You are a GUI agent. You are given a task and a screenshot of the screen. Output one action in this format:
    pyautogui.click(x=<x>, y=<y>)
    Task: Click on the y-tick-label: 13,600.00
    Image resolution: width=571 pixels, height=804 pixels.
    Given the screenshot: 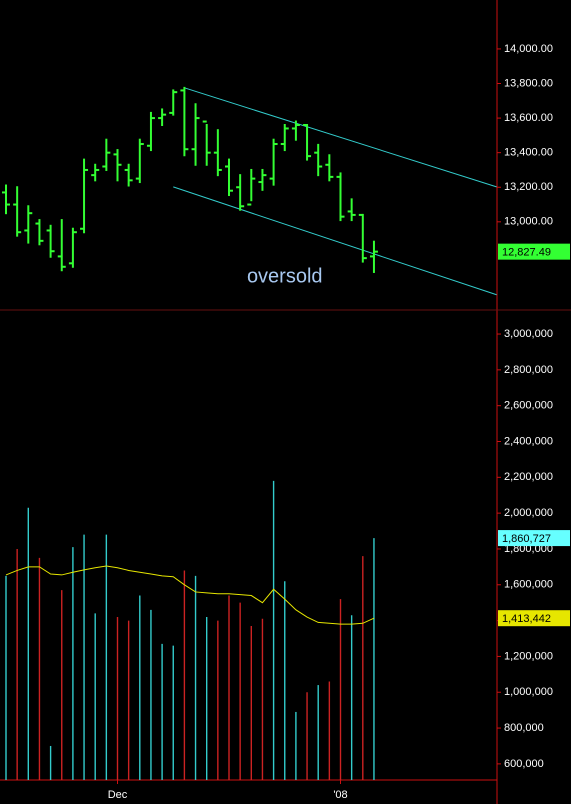 What is the action you would take?
    pyautogui.click(x=528, y=118)
    